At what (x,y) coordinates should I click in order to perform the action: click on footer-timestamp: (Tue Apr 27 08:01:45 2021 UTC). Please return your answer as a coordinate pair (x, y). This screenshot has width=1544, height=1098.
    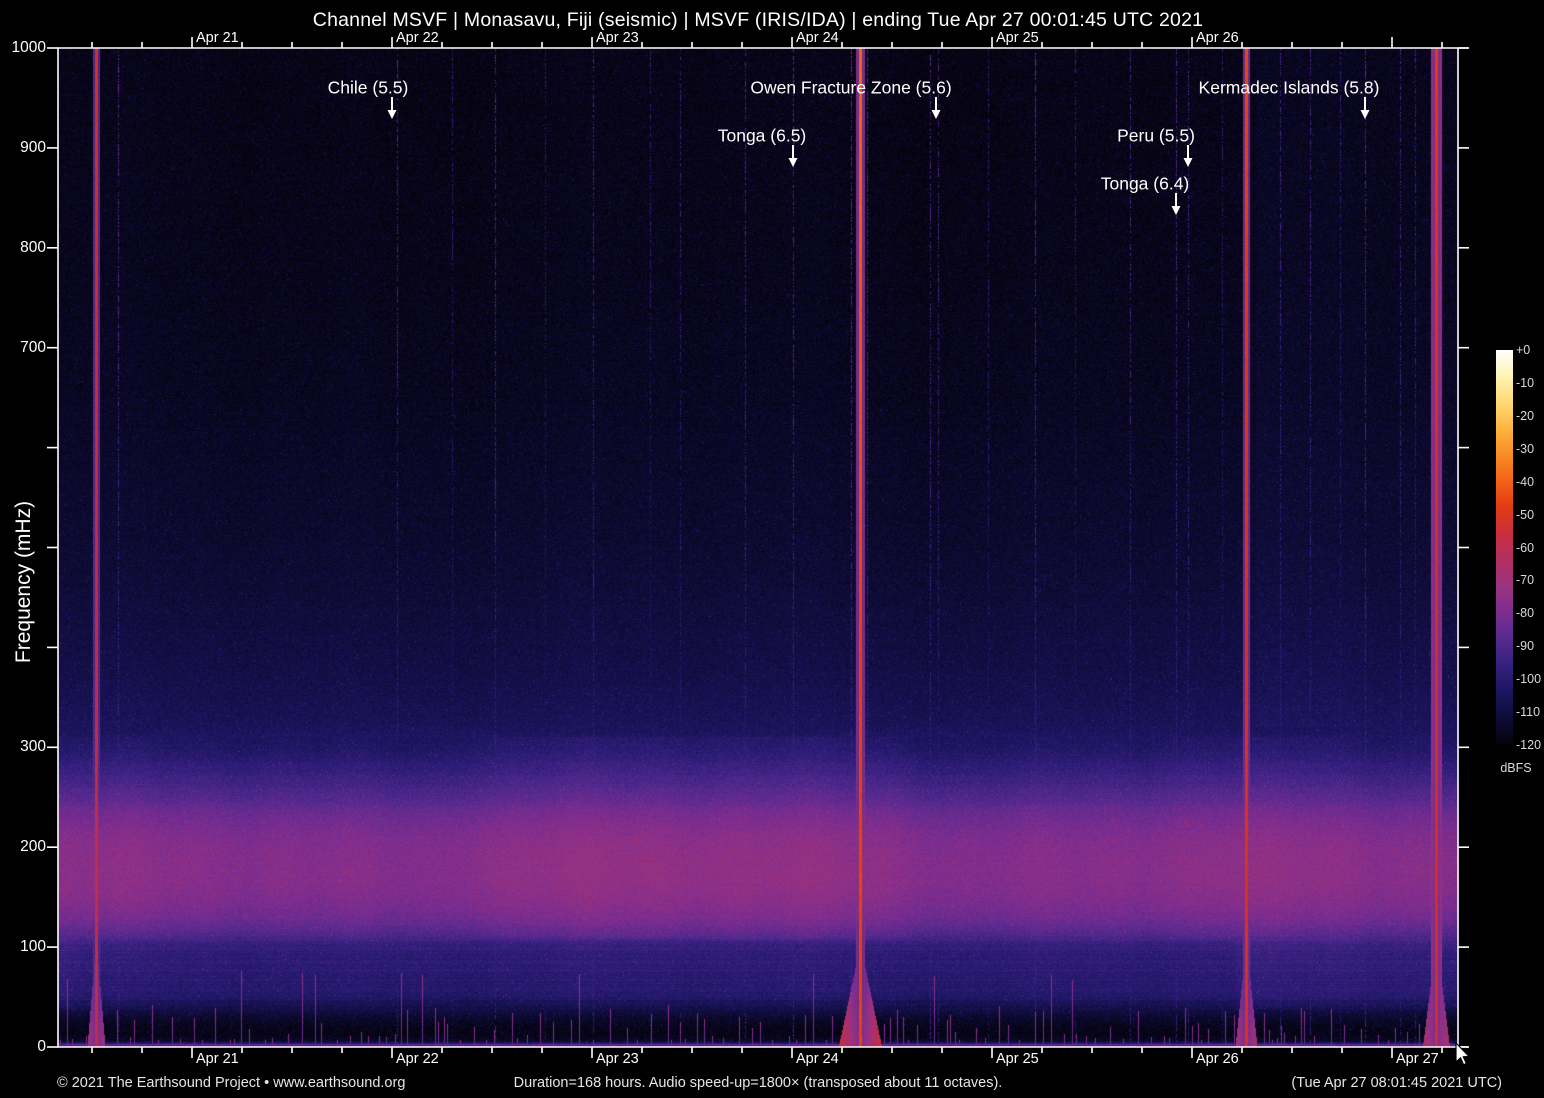
    Looking at the image, I should click on (1396, 1083).